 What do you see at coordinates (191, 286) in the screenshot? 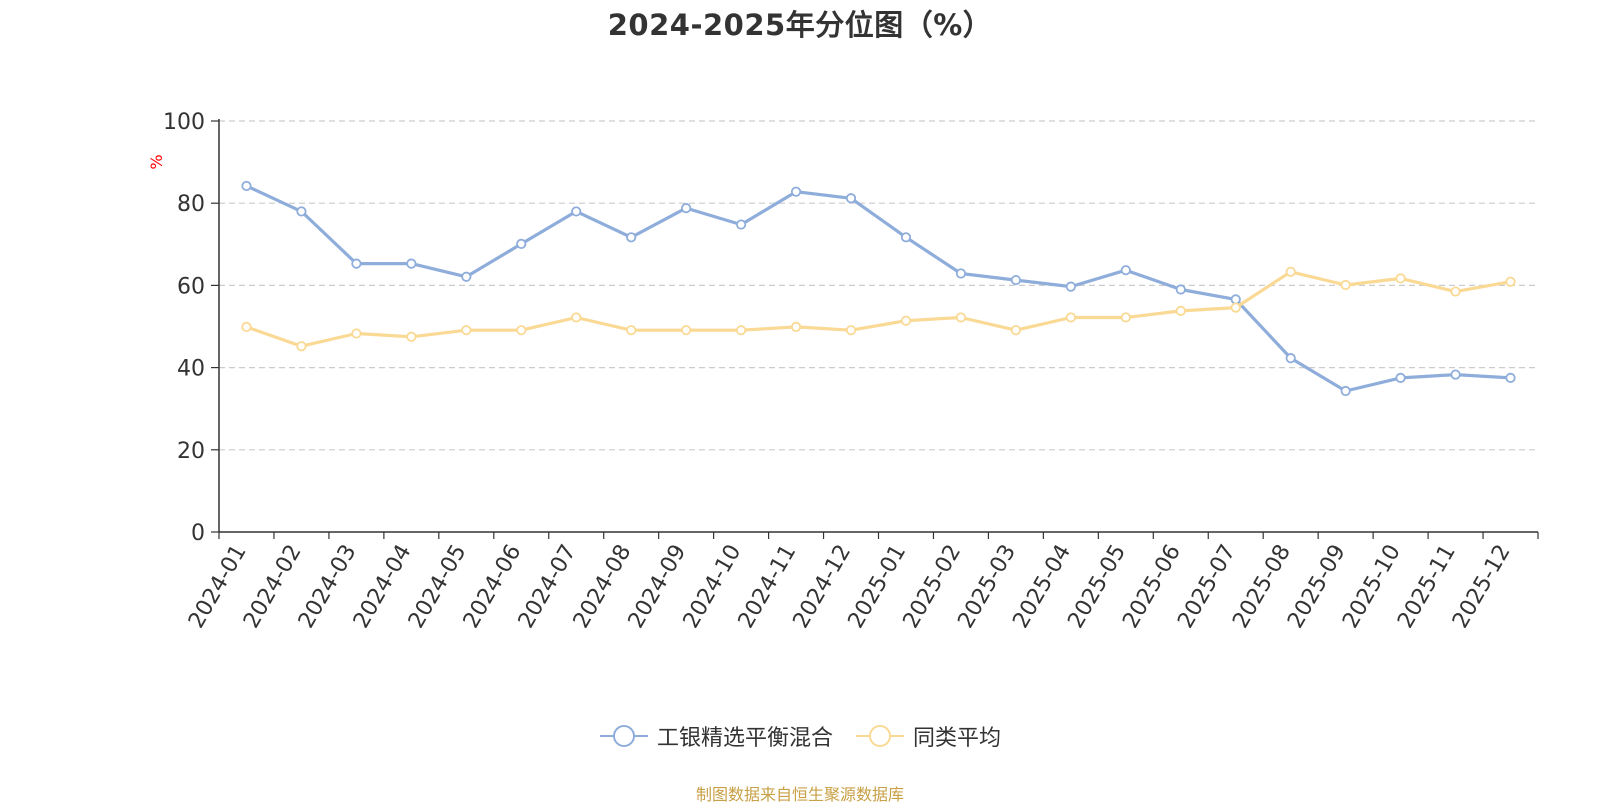
I see `y-tick-label: 60` at bounding box center [191, 286].